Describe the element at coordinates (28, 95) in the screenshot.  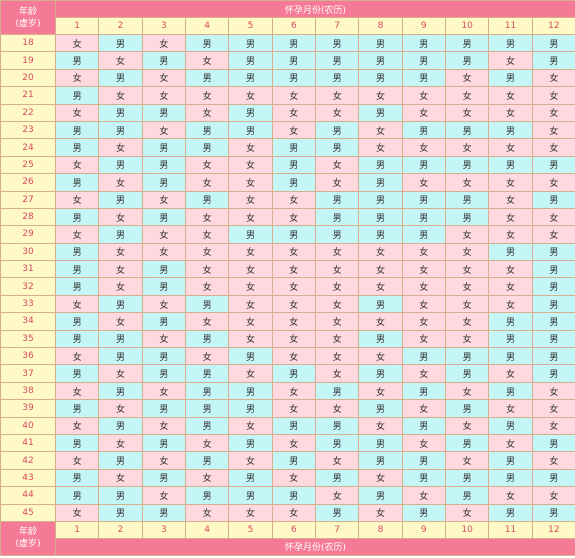
I see `age-label: 21` at that location.